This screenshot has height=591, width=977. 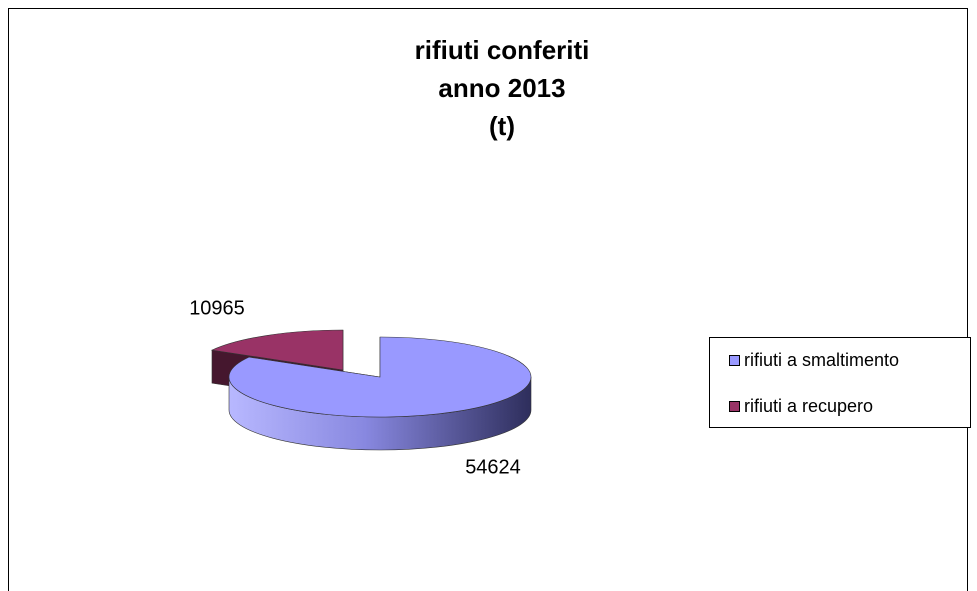 What do you see at coordinates (493, 467) in the screenshot?
I see `data-label: 54624` at bounding box center [493, 467].